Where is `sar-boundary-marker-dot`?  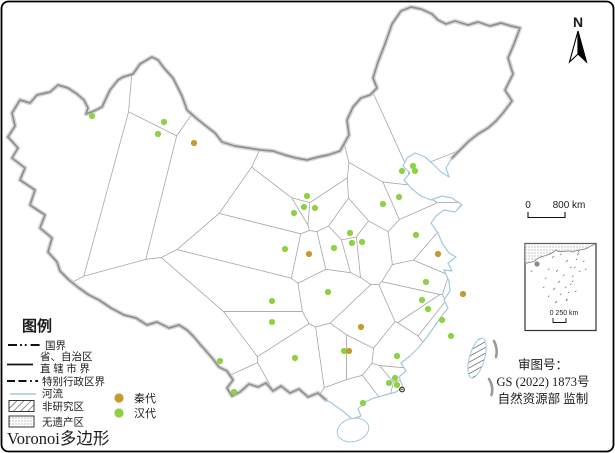
sar-boundary-marker-dot is located at coordinates (402, 389).